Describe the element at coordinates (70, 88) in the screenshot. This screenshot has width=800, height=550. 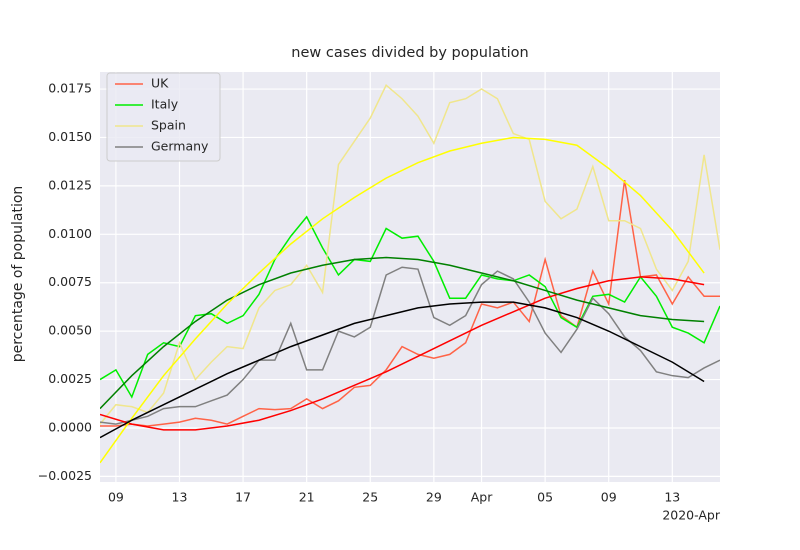
I see `y-tick-label: 0.0175` at that location.